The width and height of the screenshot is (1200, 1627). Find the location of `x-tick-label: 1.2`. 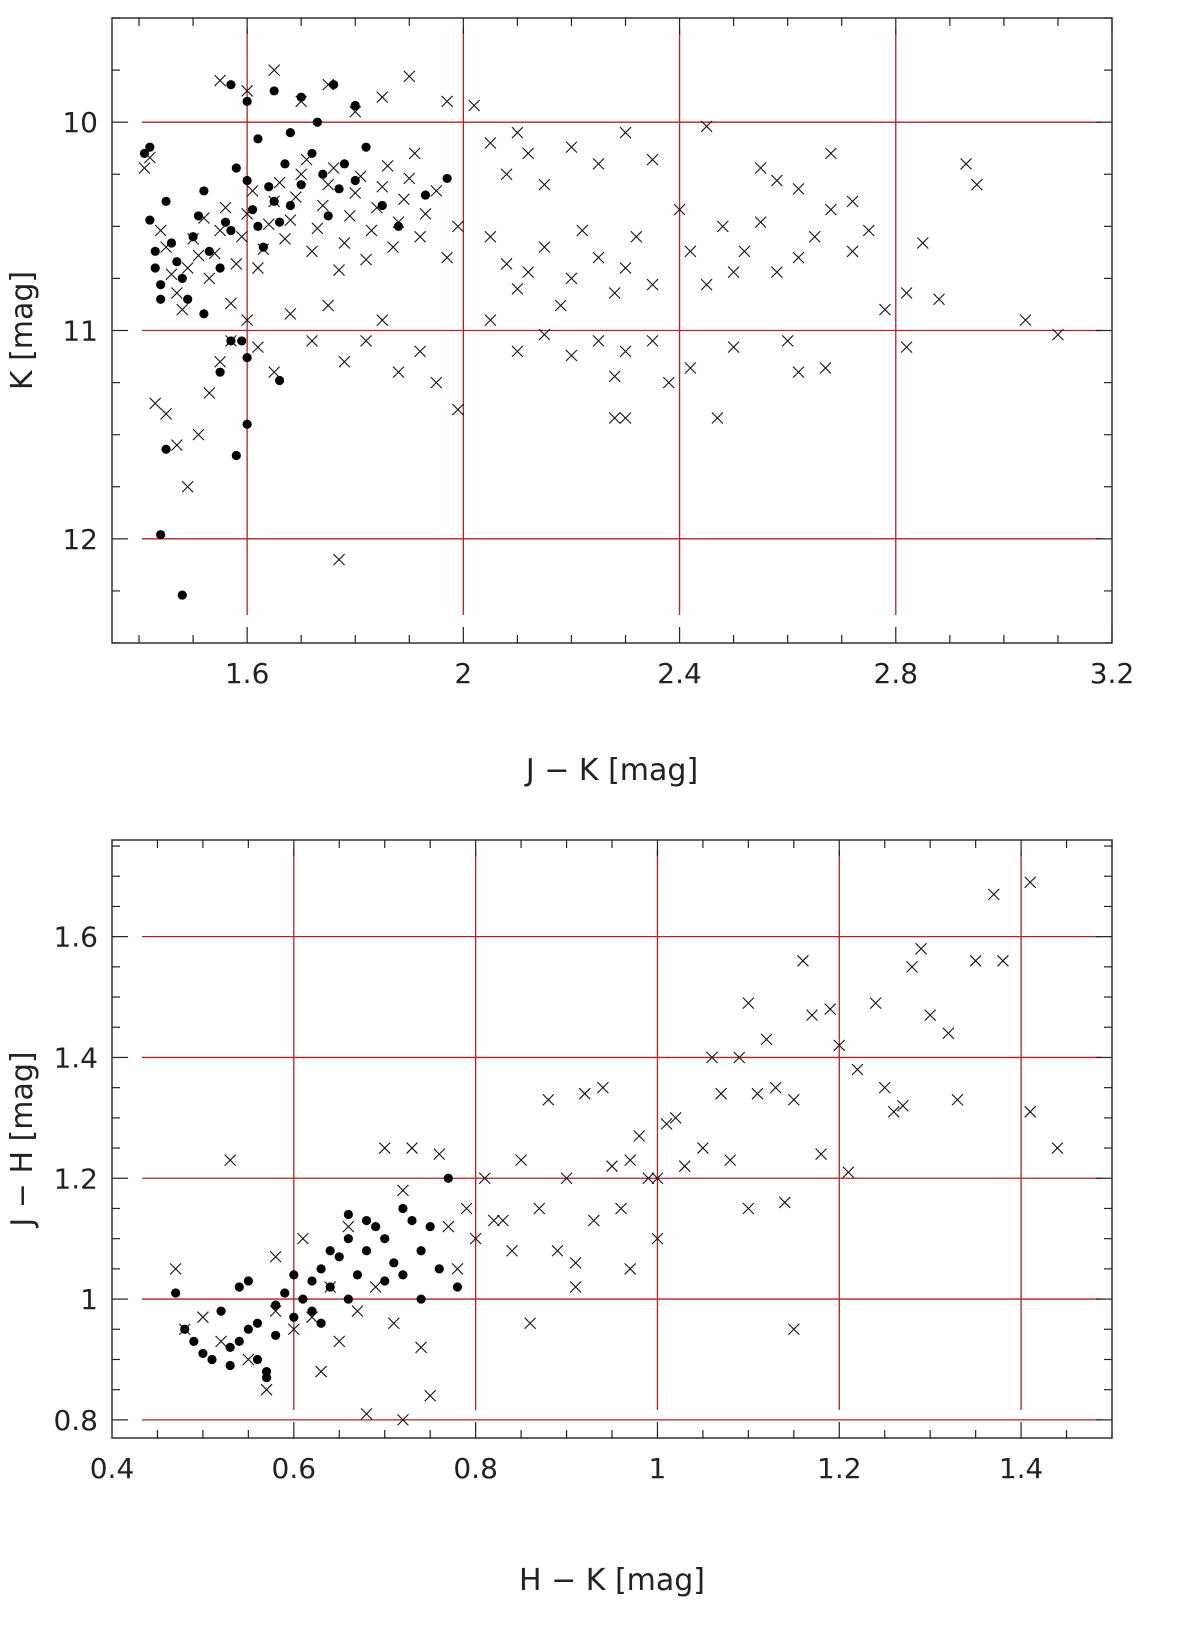

x-tick-label: 1.2 is located at coordinates (839, 1468).